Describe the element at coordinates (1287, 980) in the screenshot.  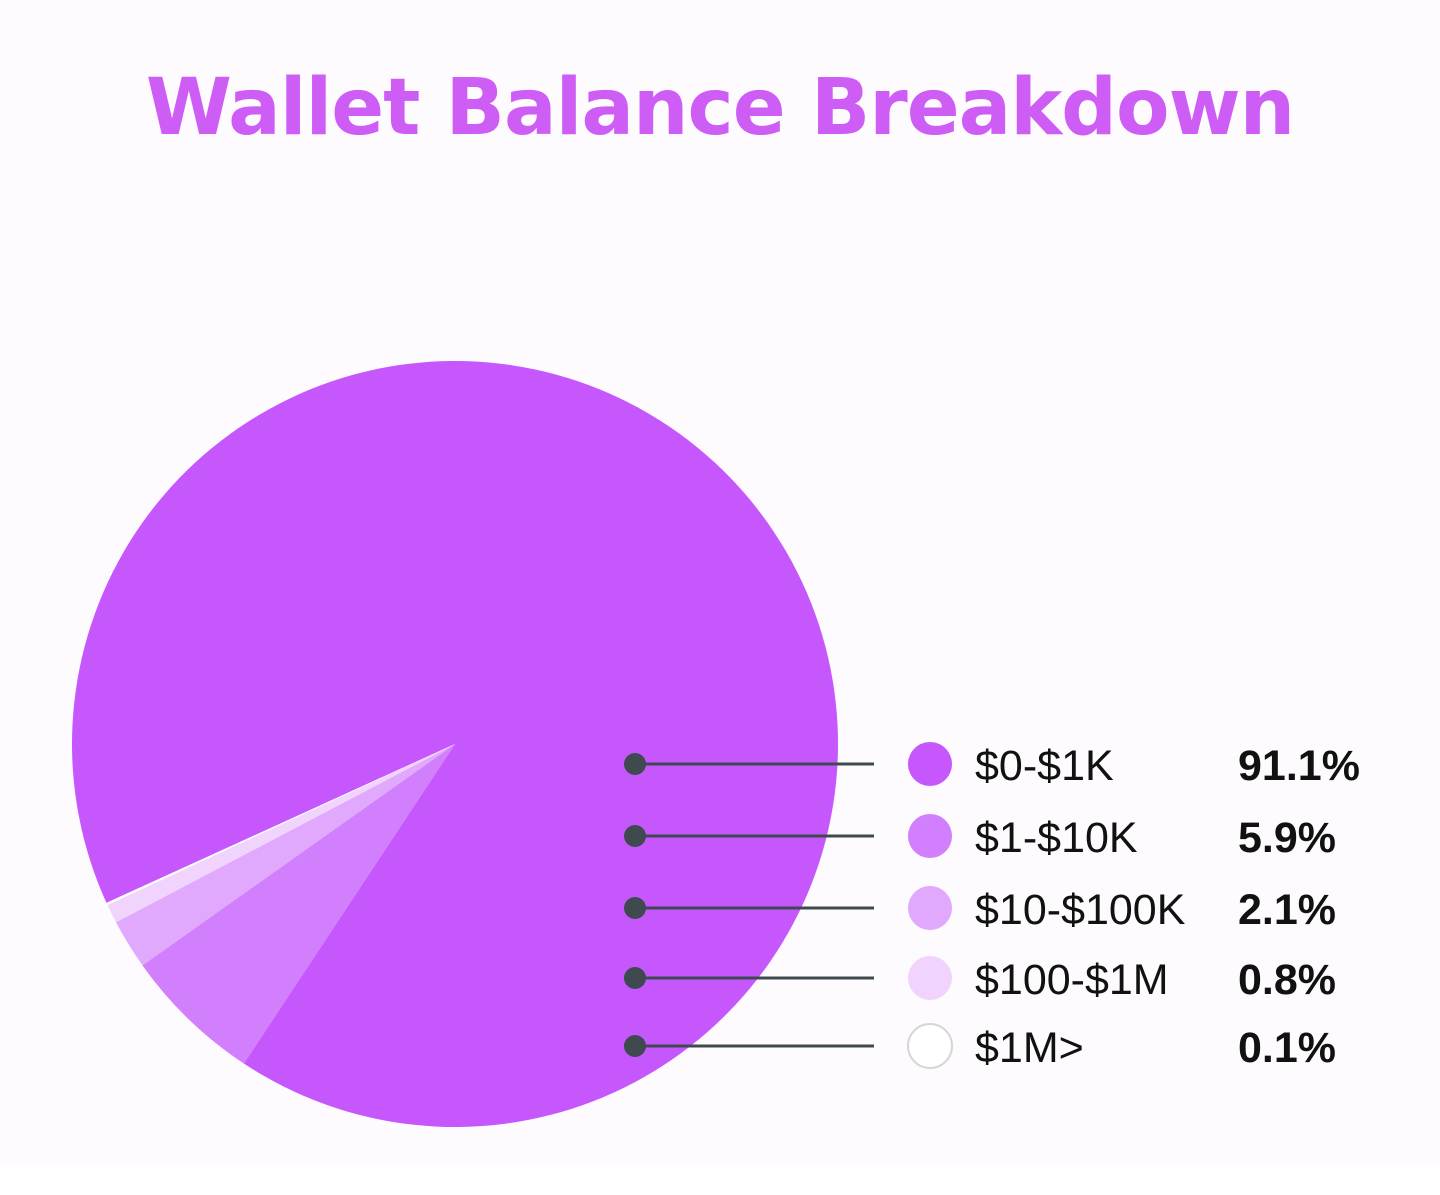
I see `legend-value-4: 0.8%` at that location.